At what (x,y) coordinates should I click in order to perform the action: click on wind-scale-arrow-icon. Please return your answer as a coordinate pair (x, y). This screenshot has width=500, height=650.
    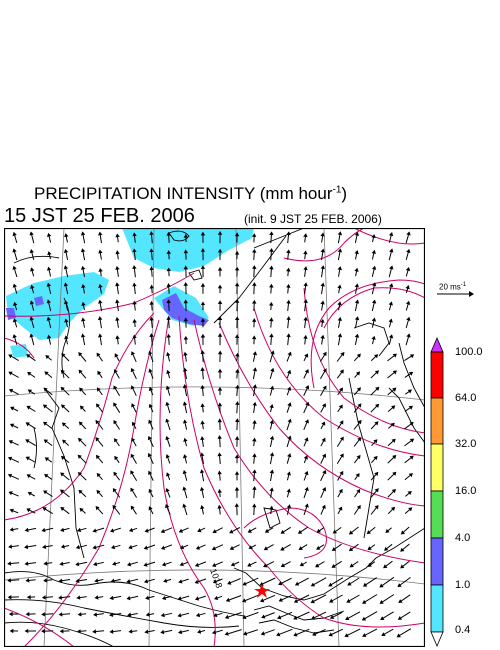
    Looking at the image, I should click on (455, 294).